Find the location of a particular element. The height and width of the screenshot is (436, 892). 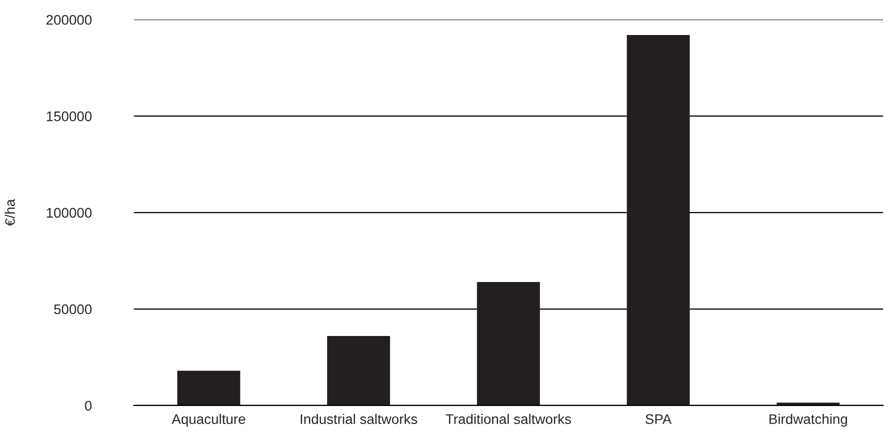

x-tick-label: Industrial saltworks is located at coordinates (359, 419).